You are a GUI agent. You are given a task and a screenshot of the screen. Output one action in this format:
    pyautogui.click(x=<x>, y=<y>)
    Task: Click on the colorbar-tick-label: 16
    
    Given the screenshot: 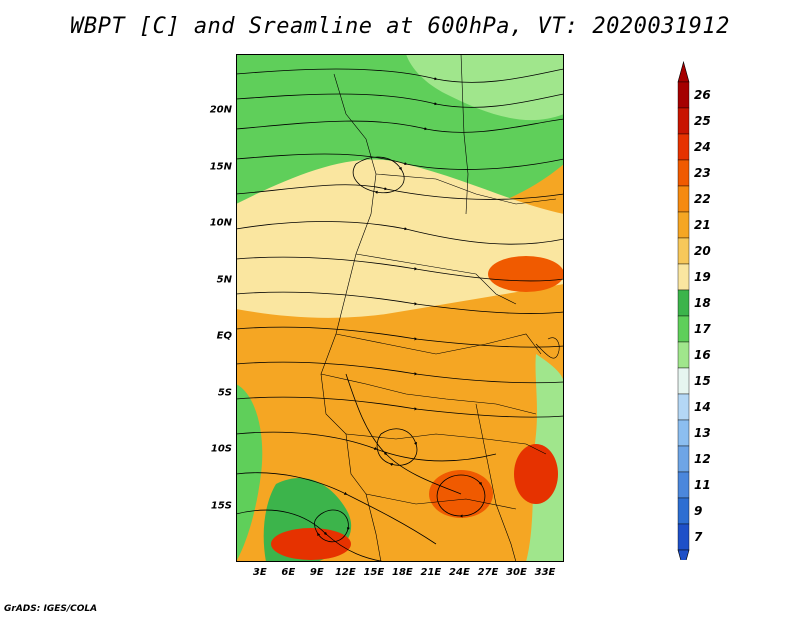 What is the action you would take?
    pyautogui.click(x=702, y=355)
    